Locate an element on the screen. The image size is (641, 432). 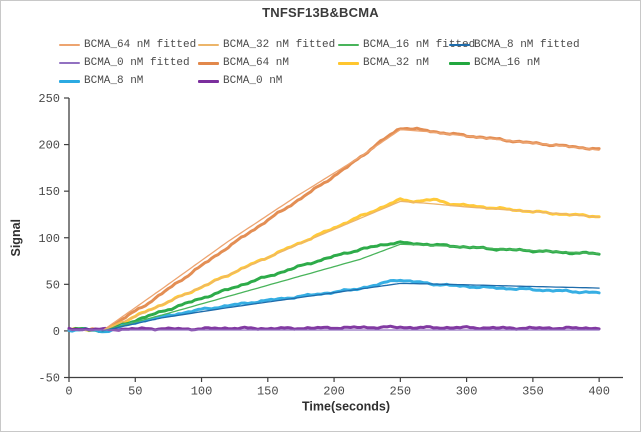
x-tick-label: 300 is located at coordinates (467, 392).